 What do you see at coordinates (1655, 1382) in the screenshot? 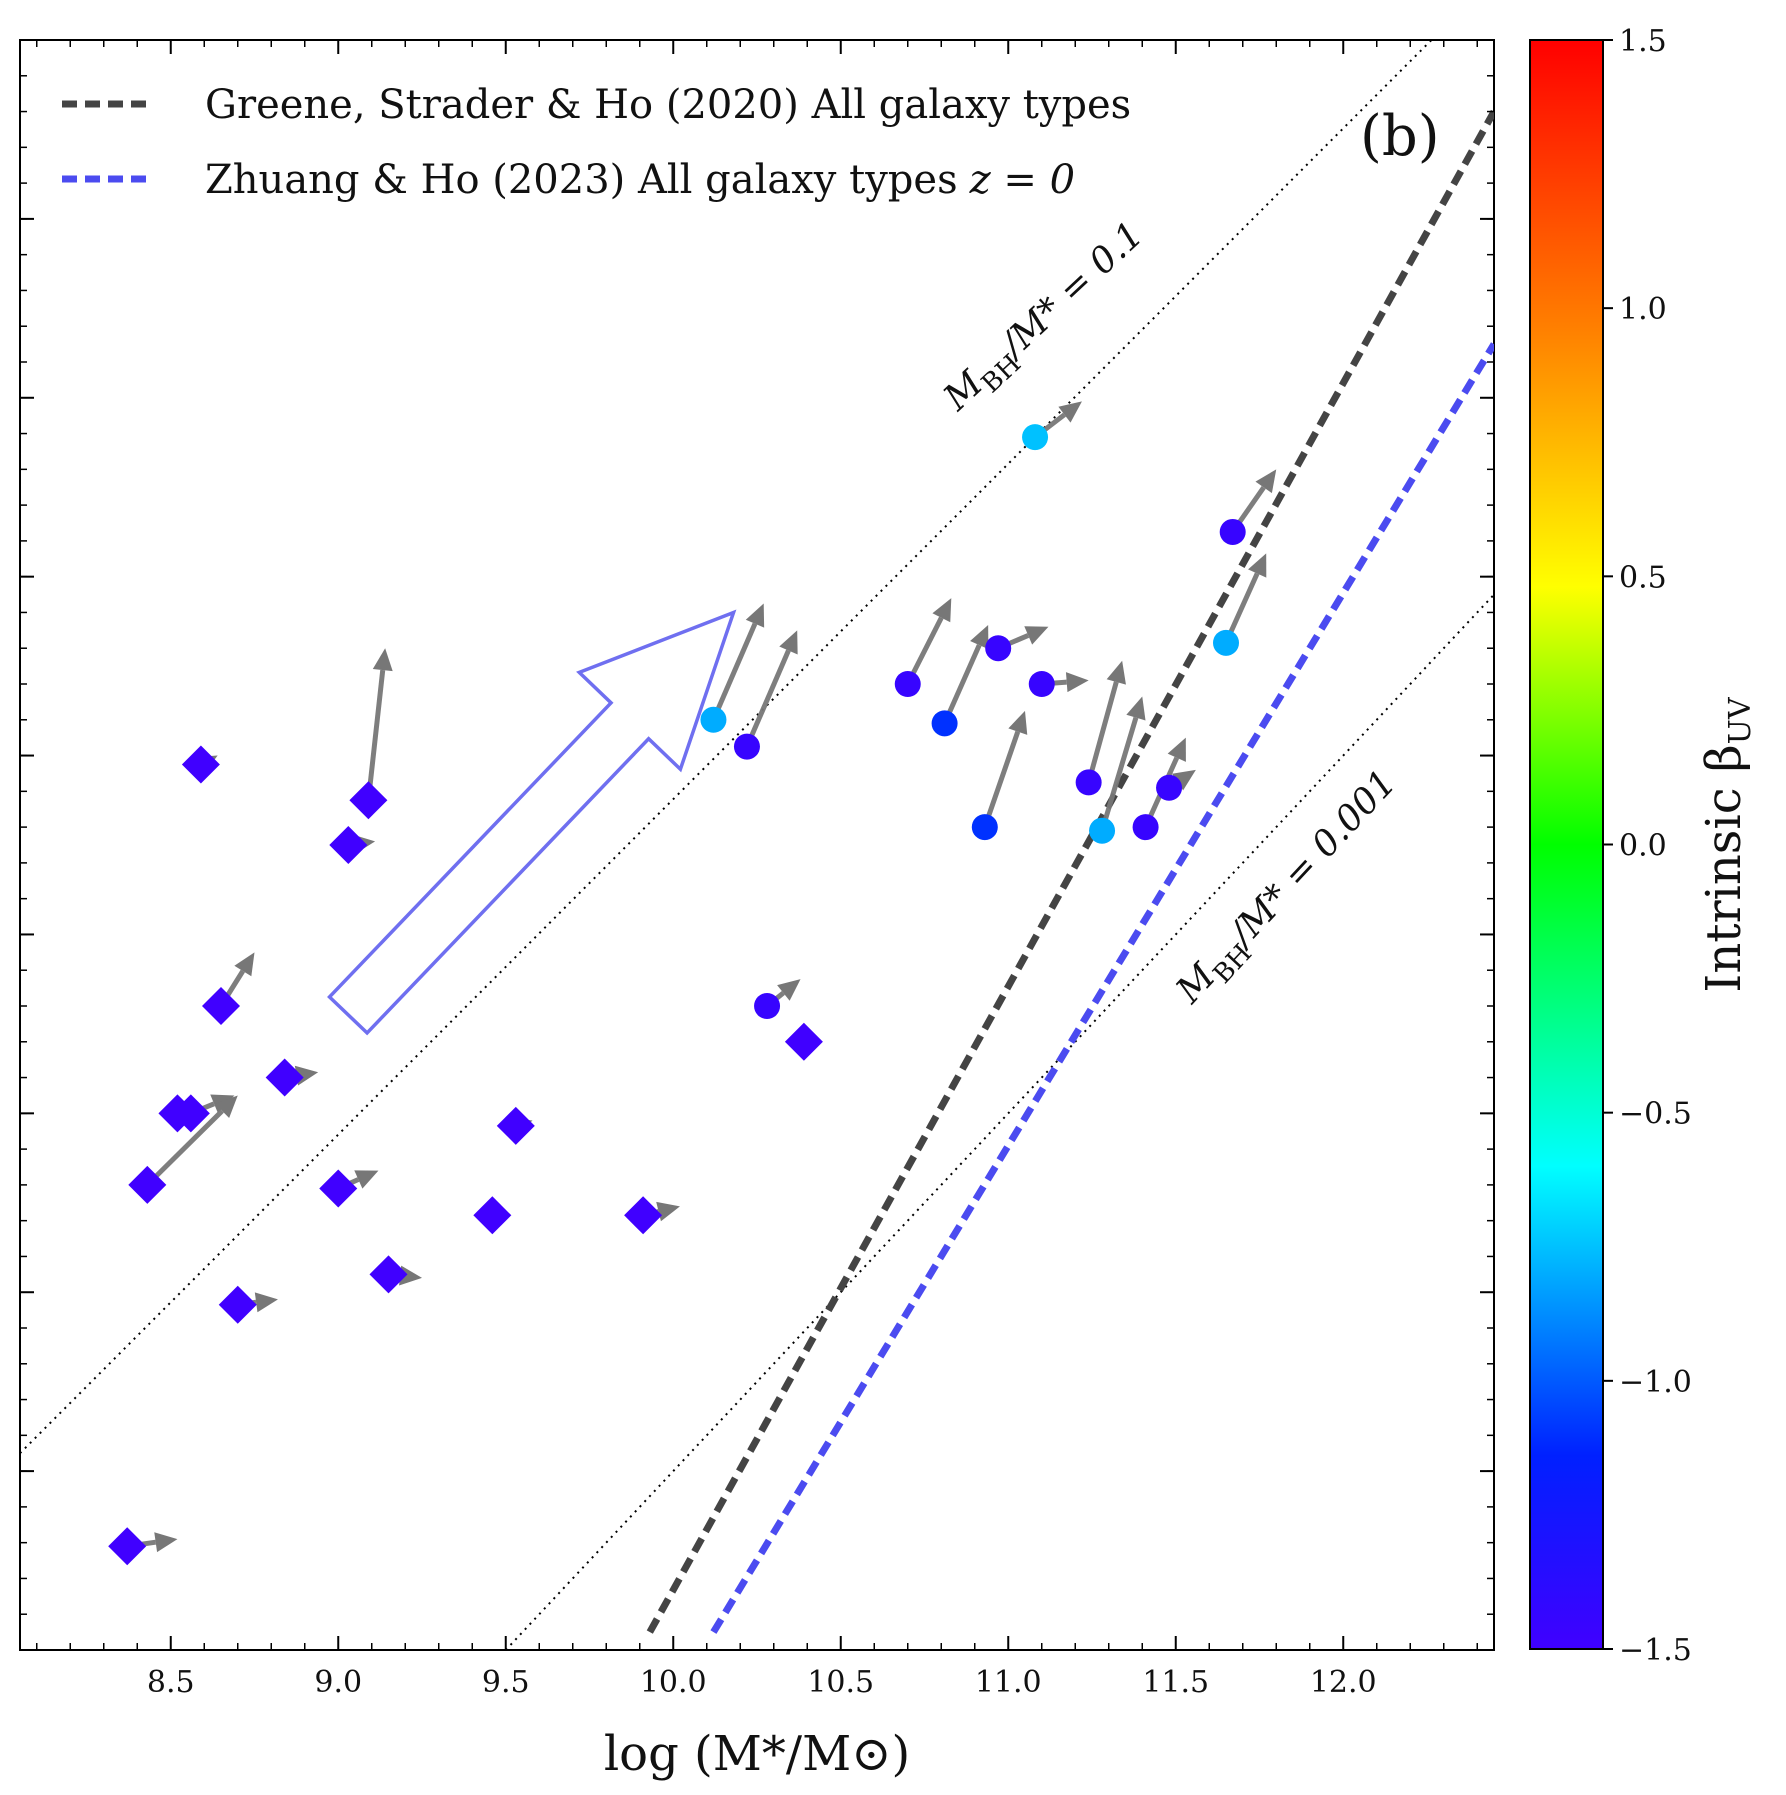
I see `colorbar-tick-label-5: −1.0` at bounding box center [1655, 1382].